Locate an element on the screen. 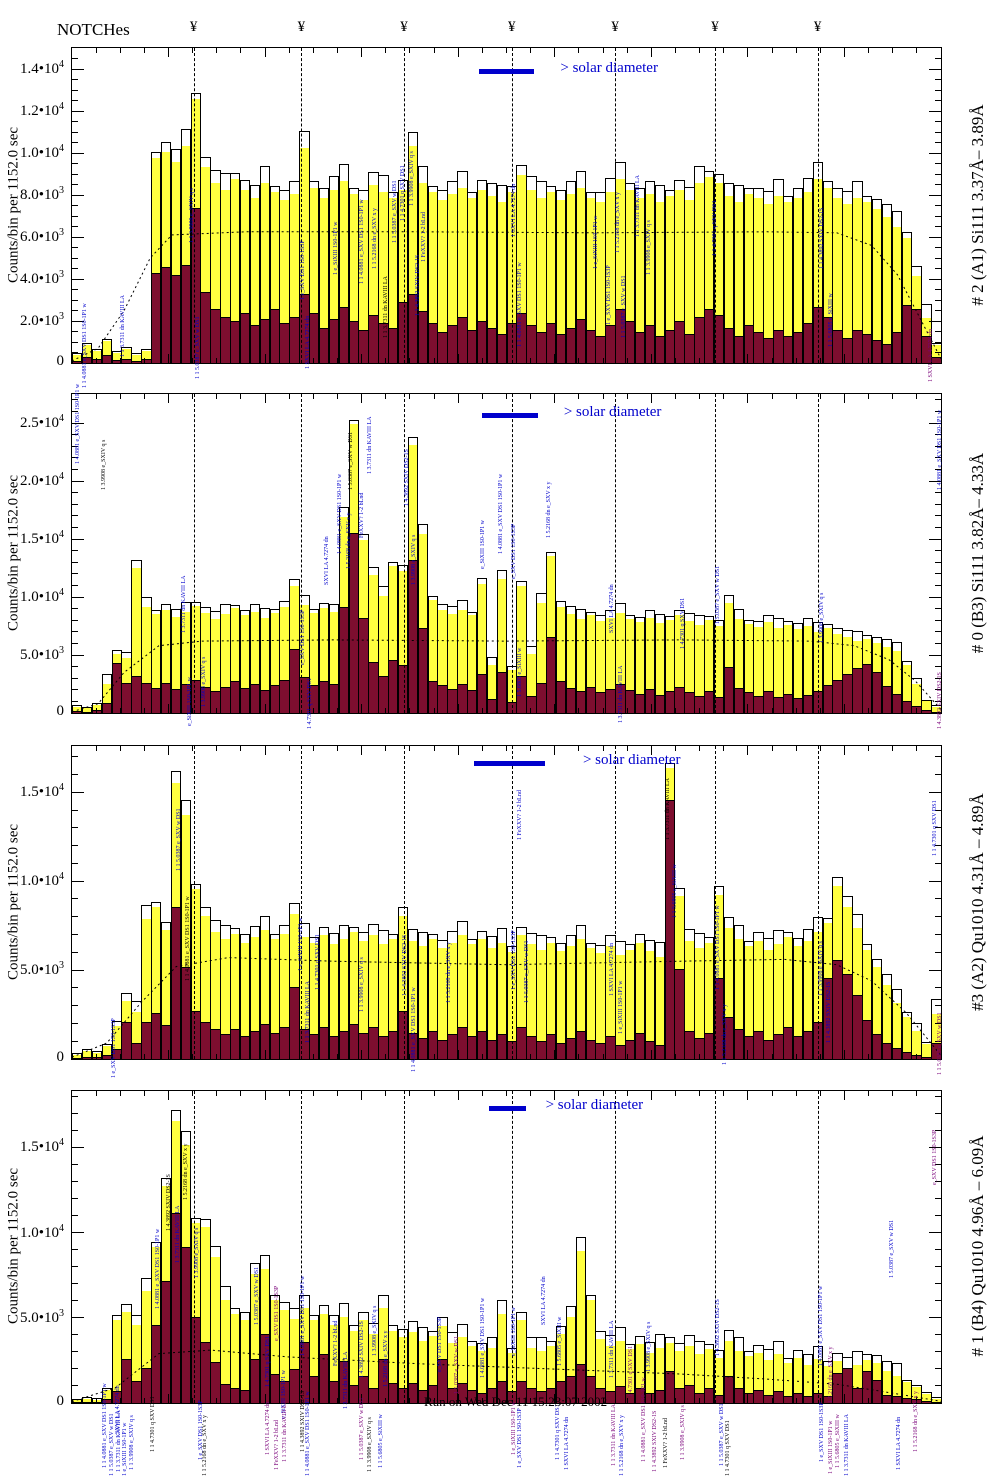  footer-line-id-annotation: 1 1 4.7301 q SXV DS1 is located at coordinates (558, 1432).